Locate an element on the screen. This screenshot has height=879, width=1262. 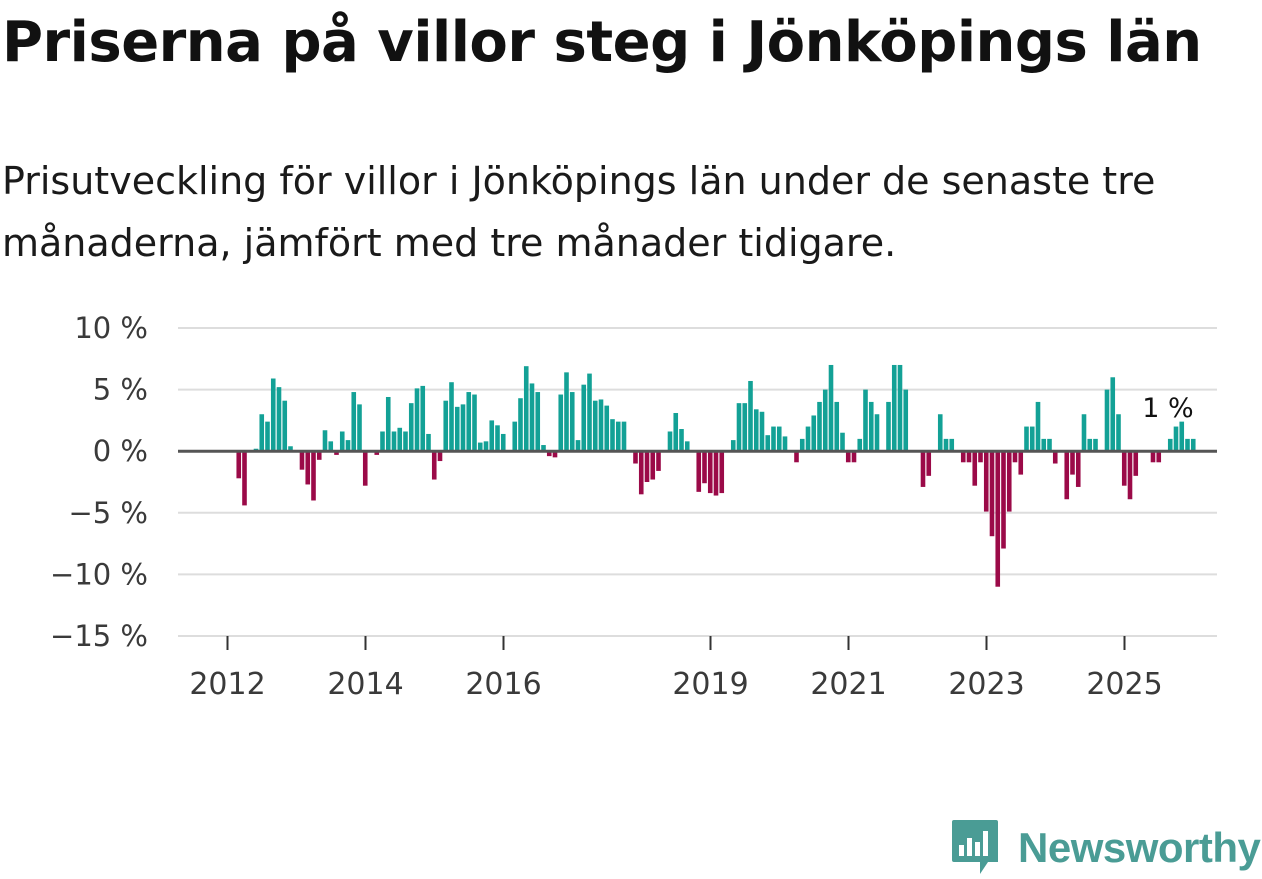
x-axis: 2012 2014 2016 2019 2021 2023 2025 is located at coordinates (676, 669).